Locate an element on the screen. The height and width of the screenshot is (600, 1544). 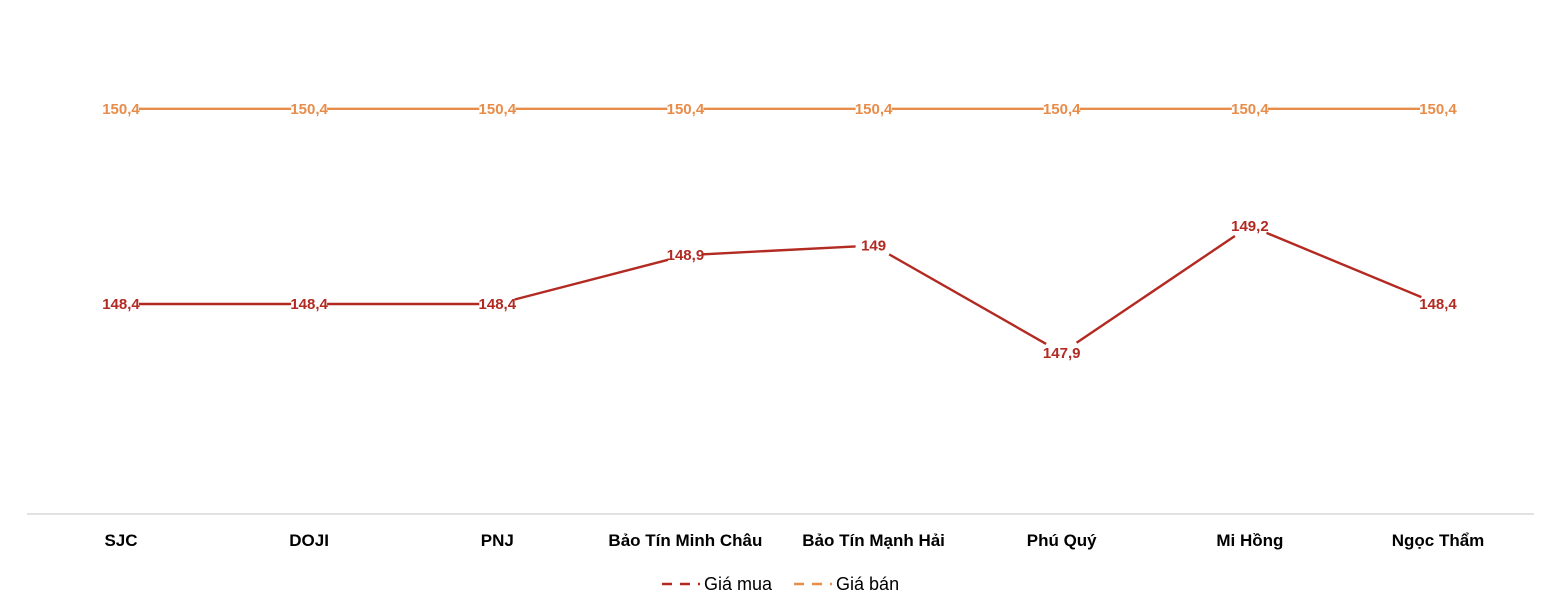
legend-label: Giá bán is located at coordinates (867, 584).